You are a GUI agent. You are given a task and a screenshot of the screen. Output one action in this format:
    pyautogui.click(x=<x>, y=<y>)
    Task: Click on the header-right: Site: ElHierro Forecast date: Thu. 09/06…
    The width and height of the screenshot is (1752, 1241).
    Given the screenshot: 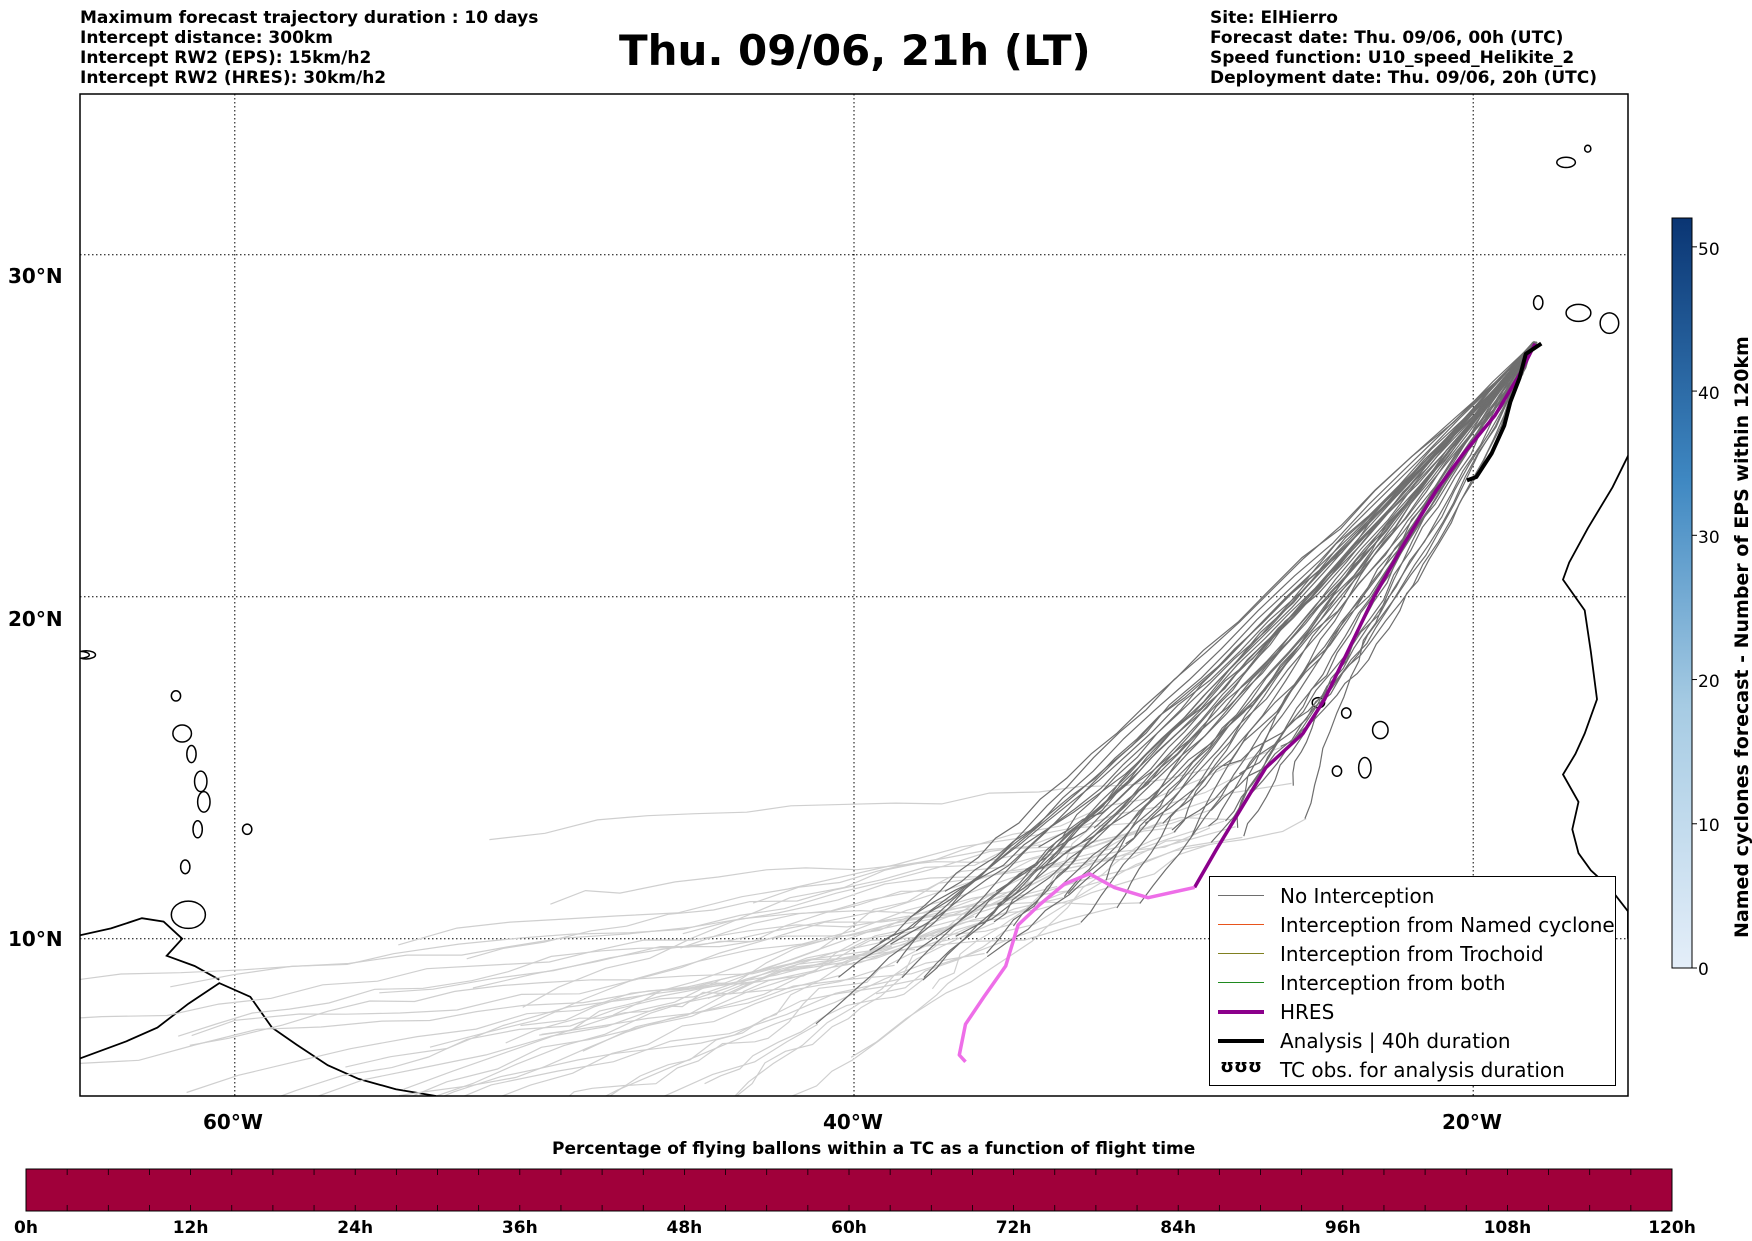 What is the action you would take?
    pyautogui.click(x=1403, y=48)
    